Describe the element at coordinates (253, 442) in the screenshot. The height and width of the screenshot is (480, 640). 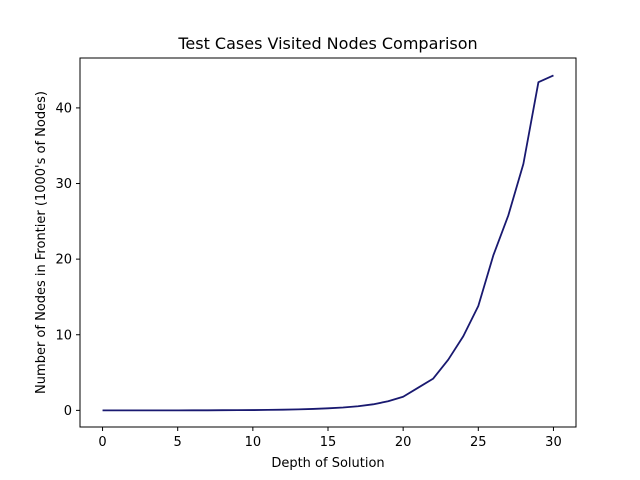
I see `x-tick-label: 10` at that location.